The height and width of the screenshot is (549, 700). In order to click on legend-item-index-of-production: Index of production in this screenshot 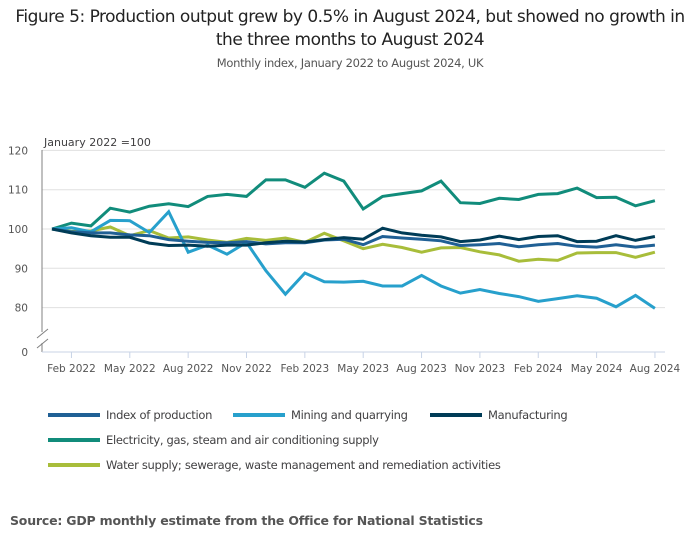, I will do `click(130, 415)`.